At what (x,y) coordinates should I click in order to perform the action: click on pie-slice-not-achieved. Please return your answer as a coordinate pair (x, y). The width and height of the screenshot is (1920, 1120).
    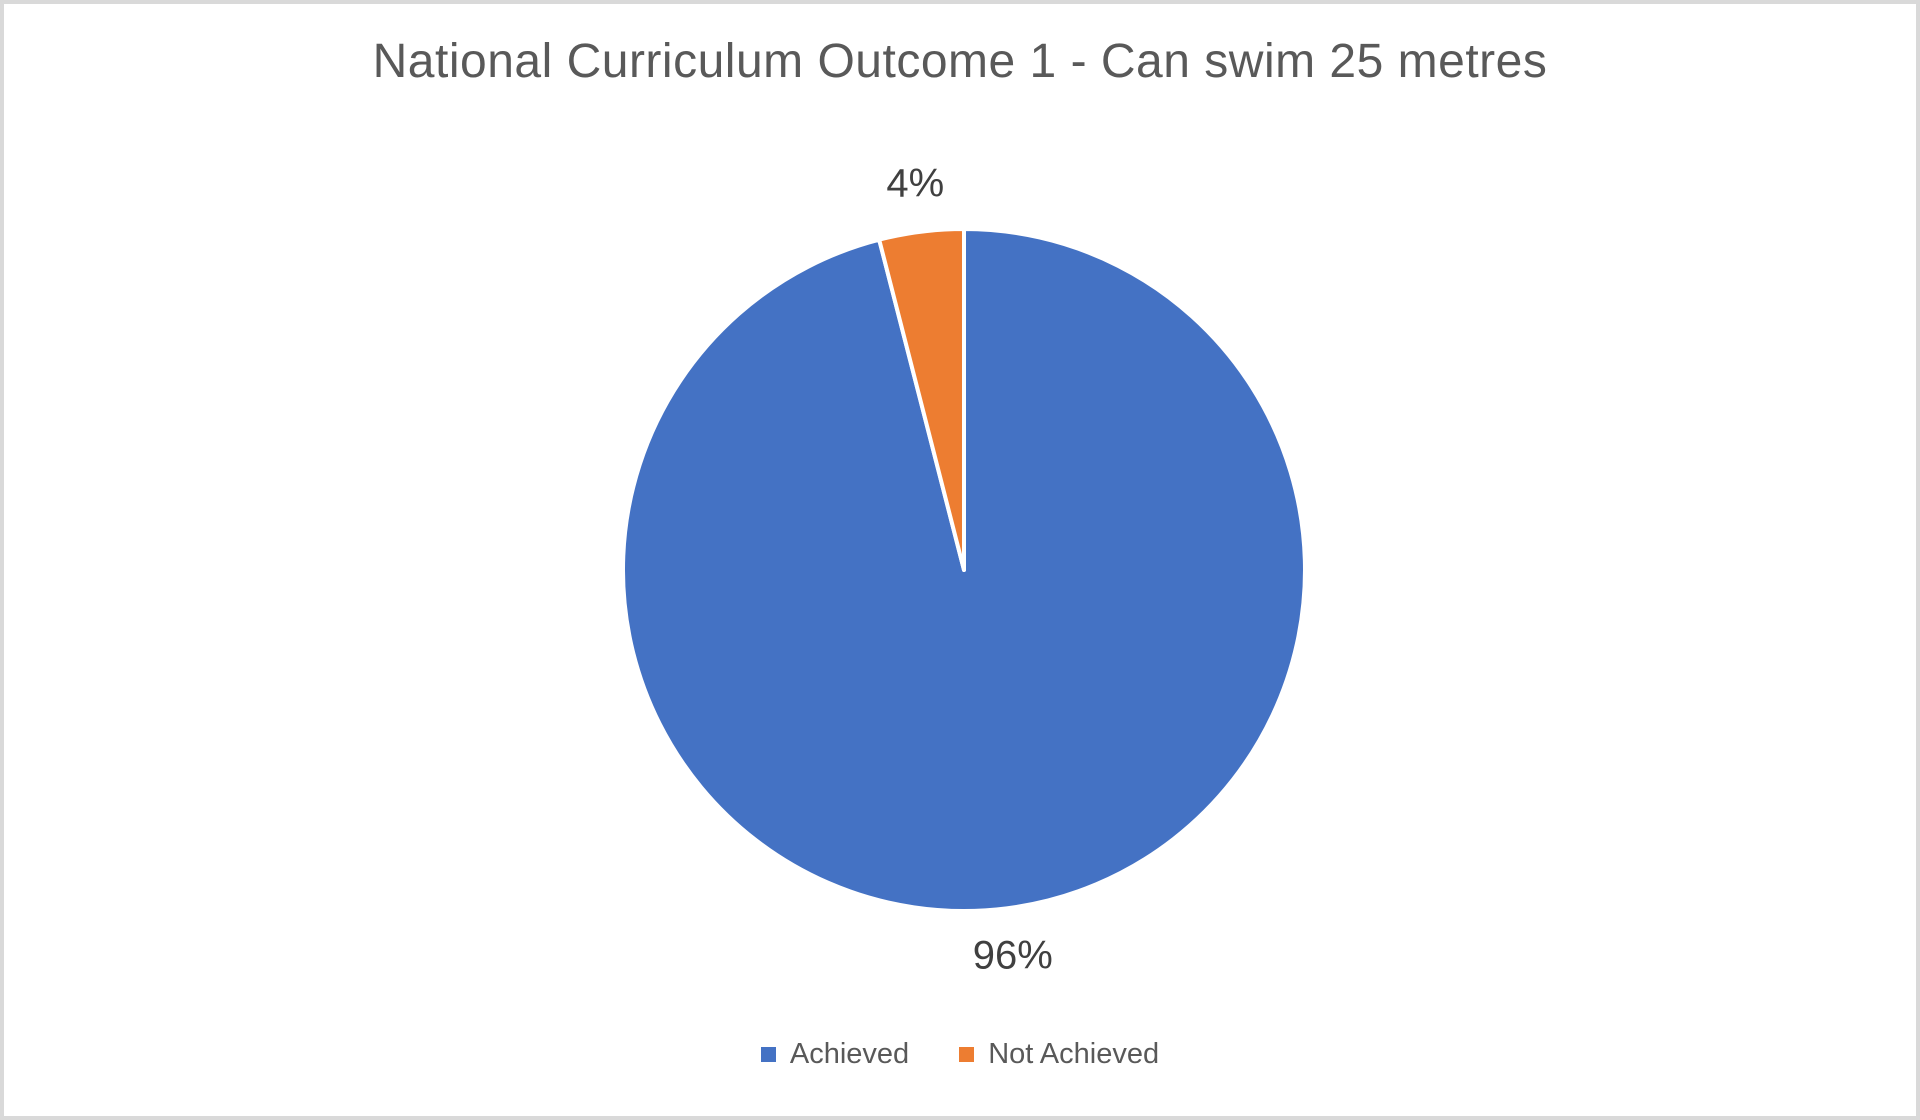
    Looking at the image, I should click on (921, 399).